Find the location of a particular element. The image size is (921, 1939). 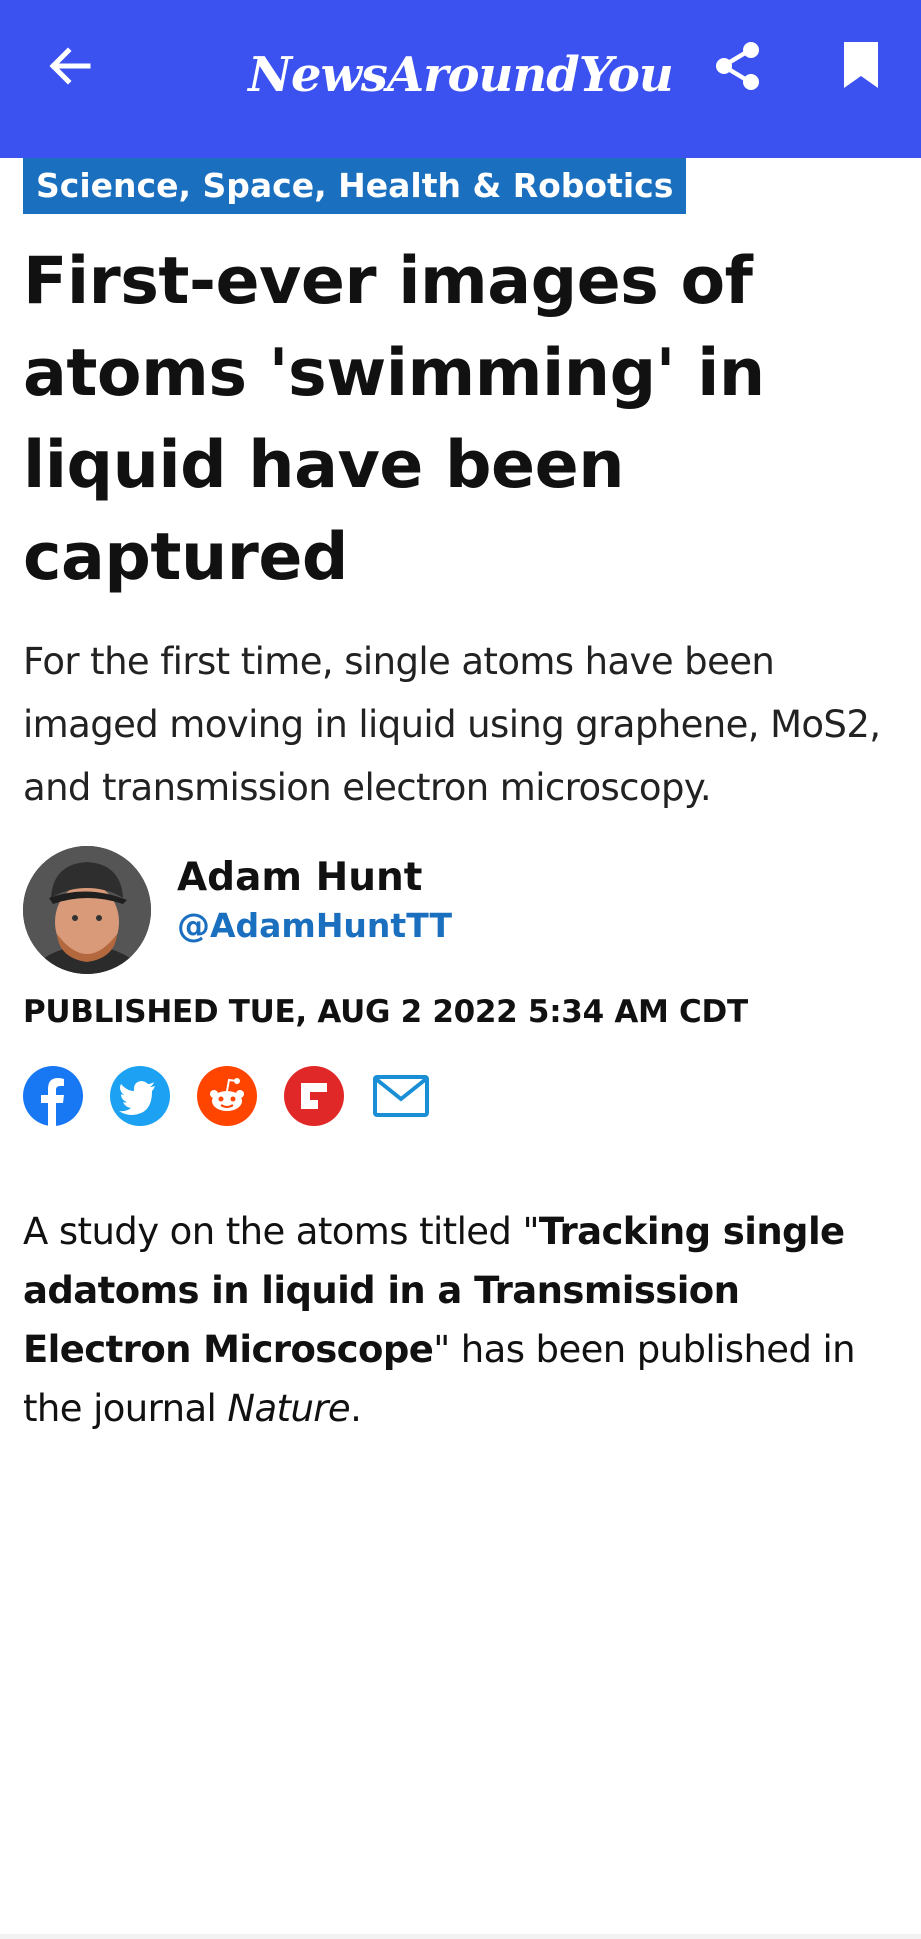

author-handle-link: @AdamHuntTT is located at coordinates (314, 925).